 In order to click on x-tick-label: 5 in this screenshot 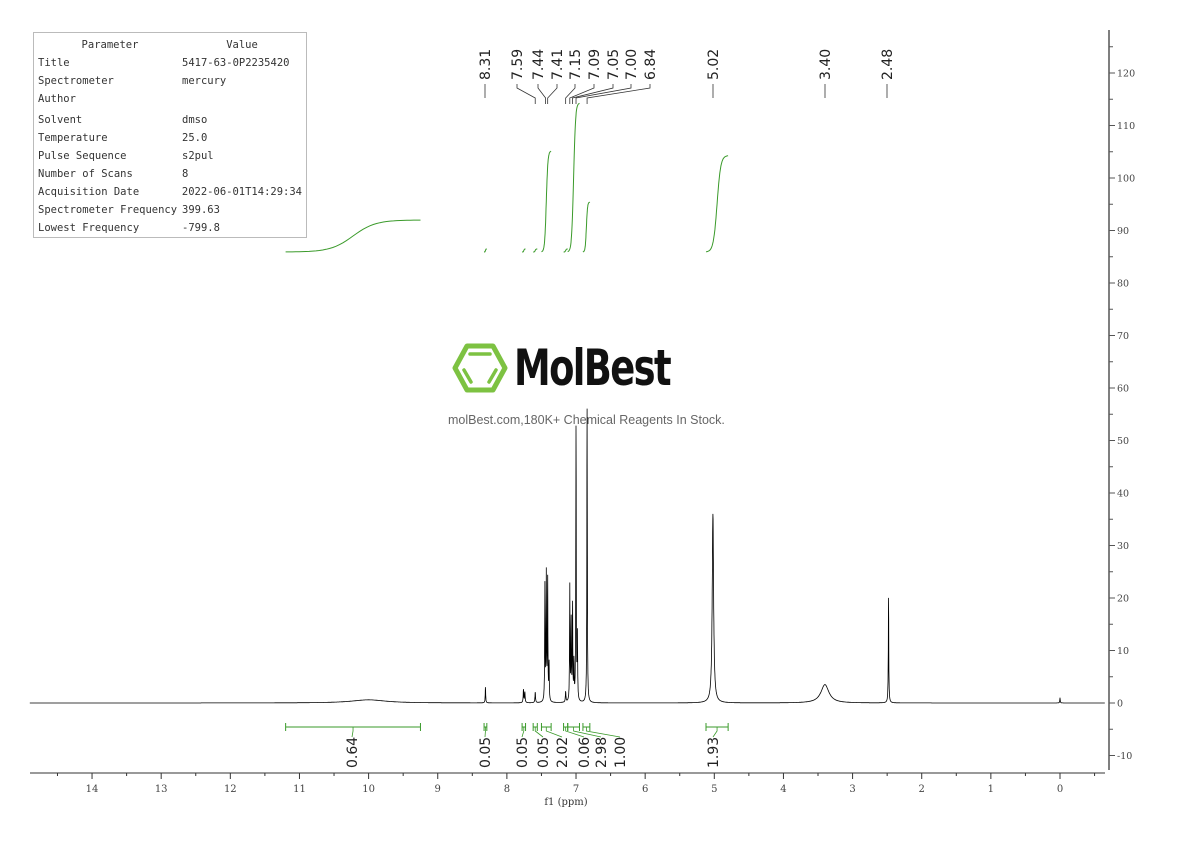, I will do `click(714, 789)`.